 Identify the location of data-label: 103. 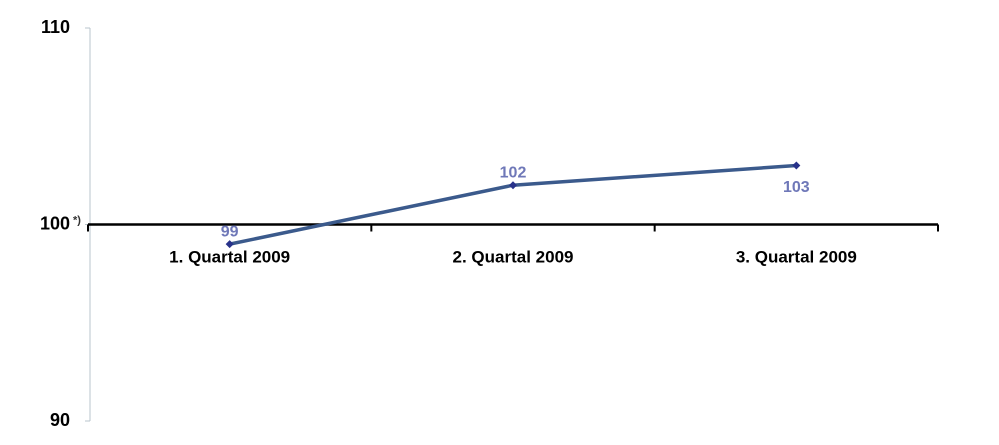
(796, 187).